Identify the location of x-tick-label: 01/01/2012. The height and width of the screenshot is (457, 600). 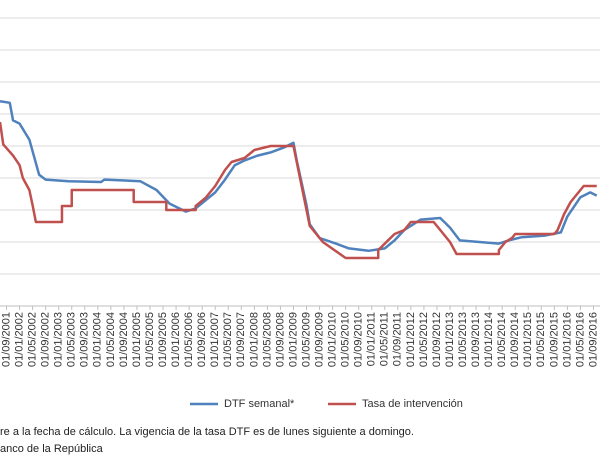
(411, 339).